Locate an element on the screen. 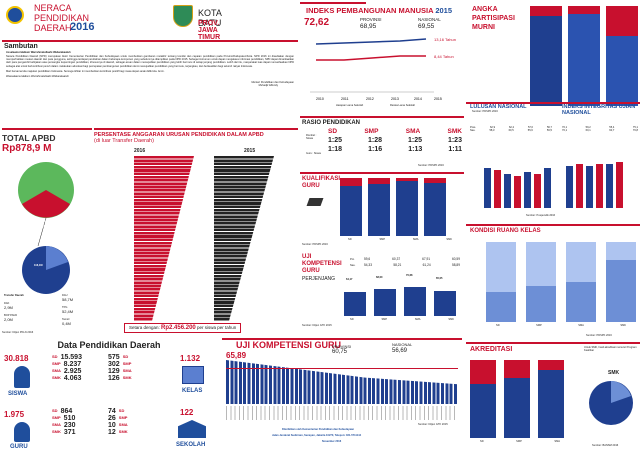 This screenshot has width=640, height=453. kual-bar-sd is located at coordinates (351, 207).